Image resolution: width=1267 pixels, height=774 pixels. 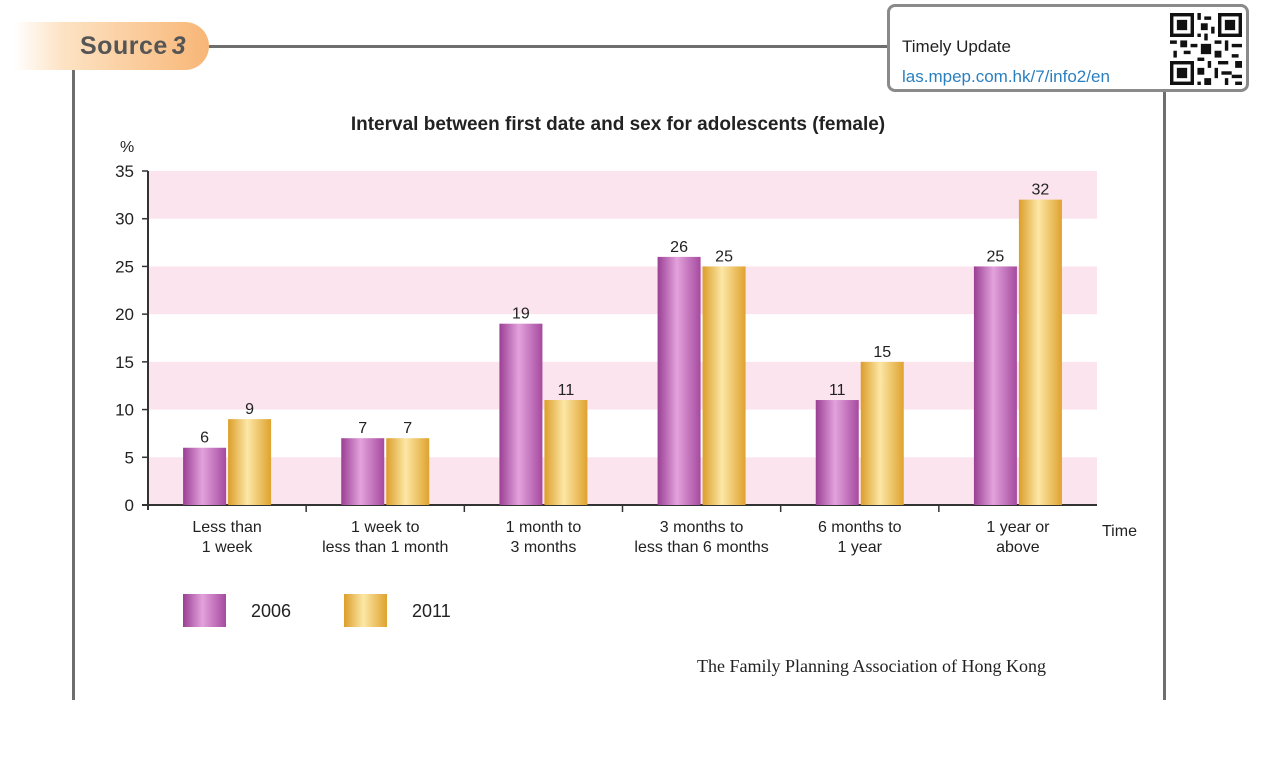 What do you see at coordinates (521, 314) in the screenshot?
I see `data-label: 19` at bounding box center [521, 314].